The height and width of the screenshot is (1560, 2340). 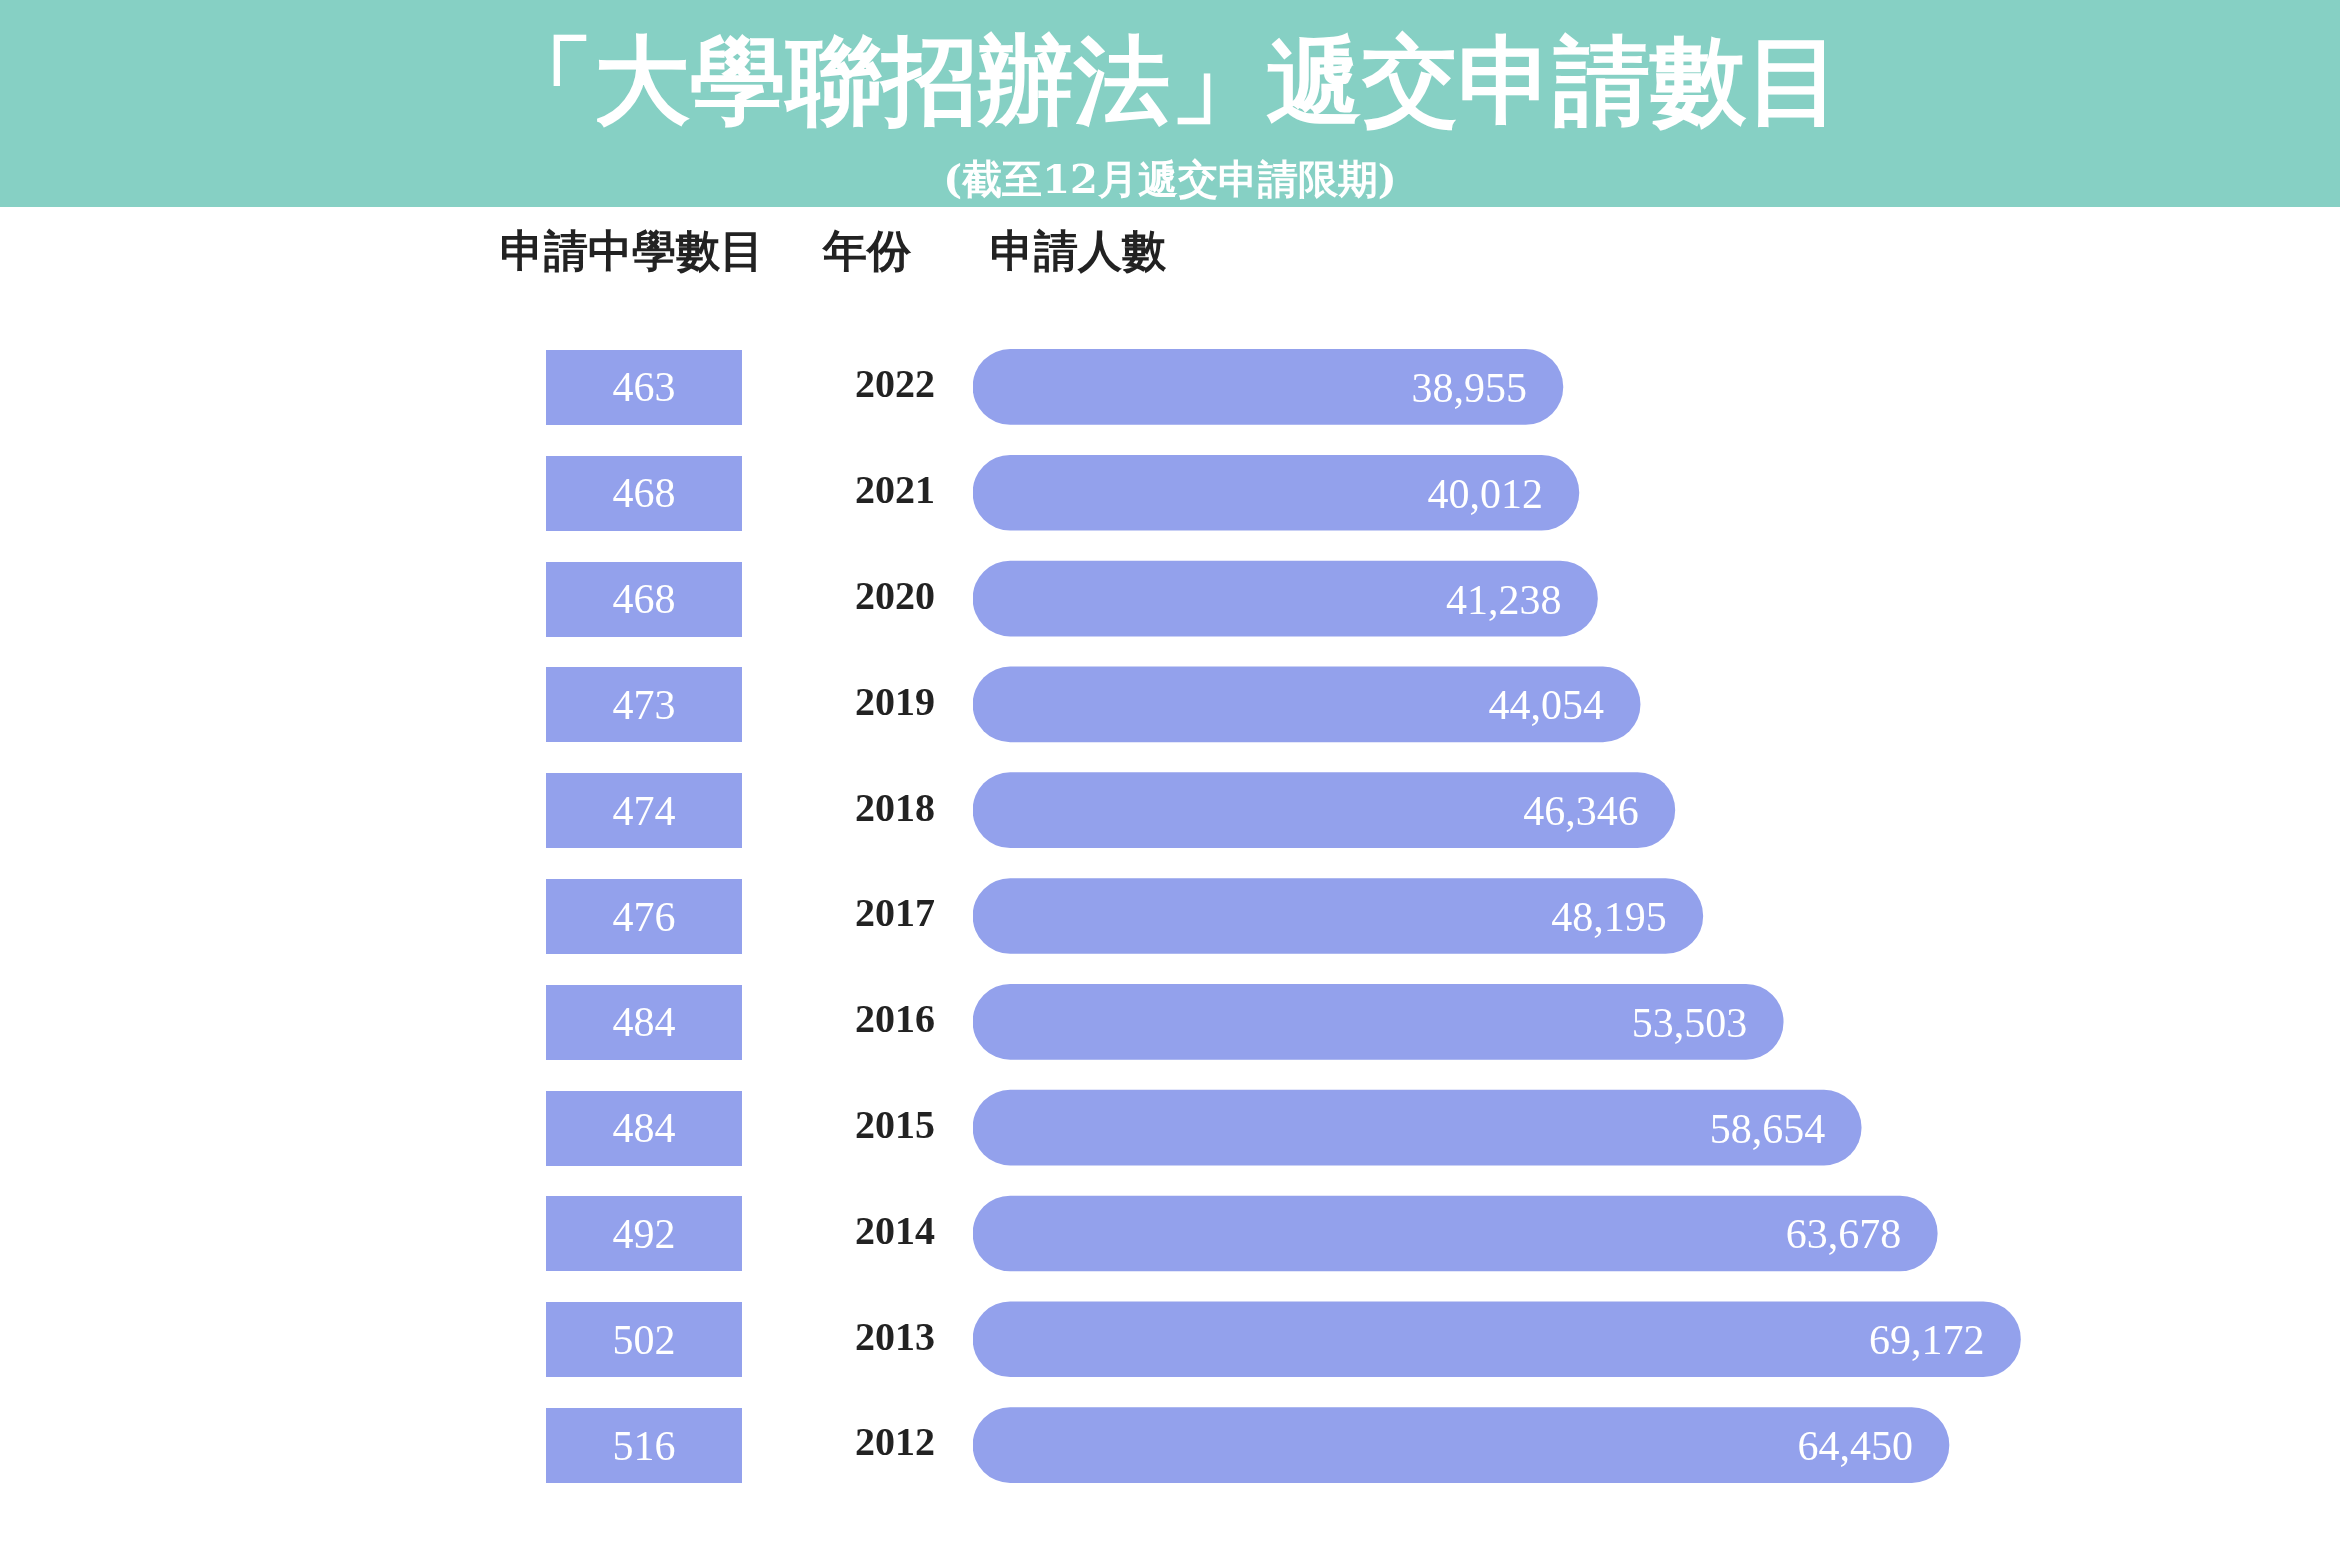 What do you see at coordinates (1855, 1446) in the screenshot?
I see `data-label: 64,450` at bounding box center [1855, 1446].